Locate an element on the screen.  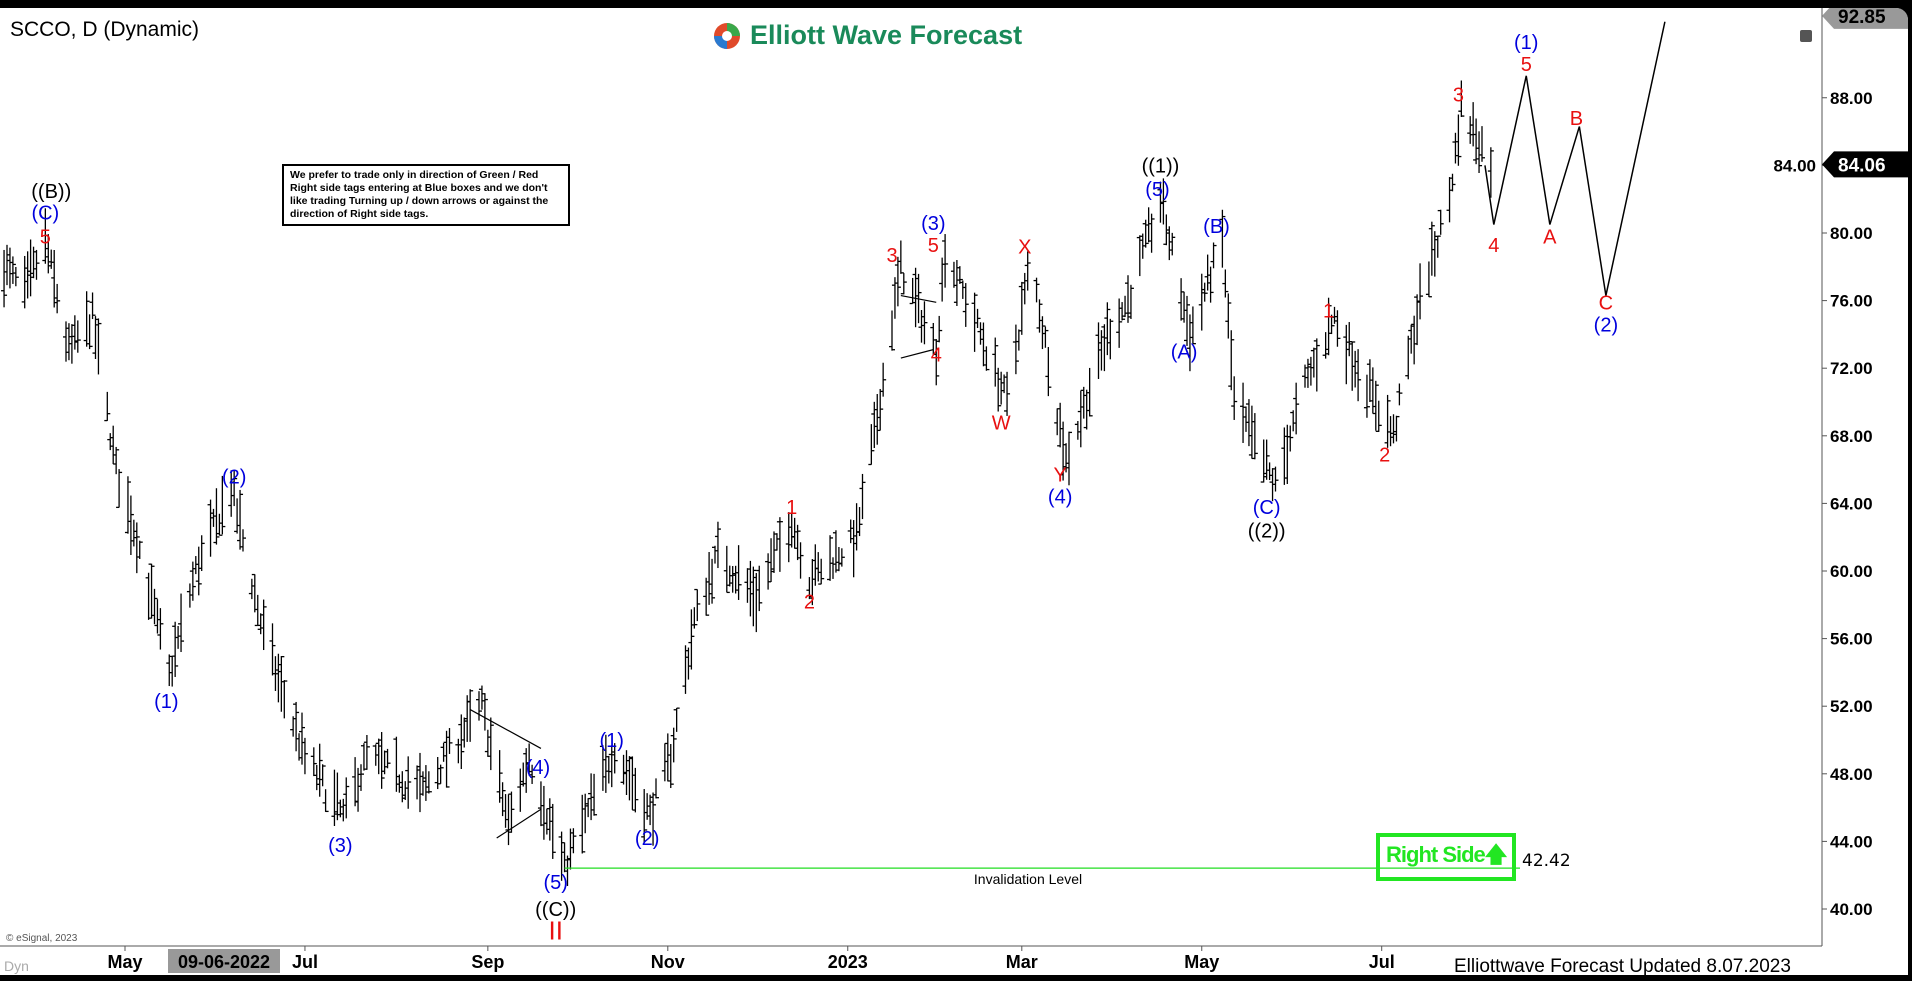
time-tick-label: 2023 is located at coordinates (848, 962).